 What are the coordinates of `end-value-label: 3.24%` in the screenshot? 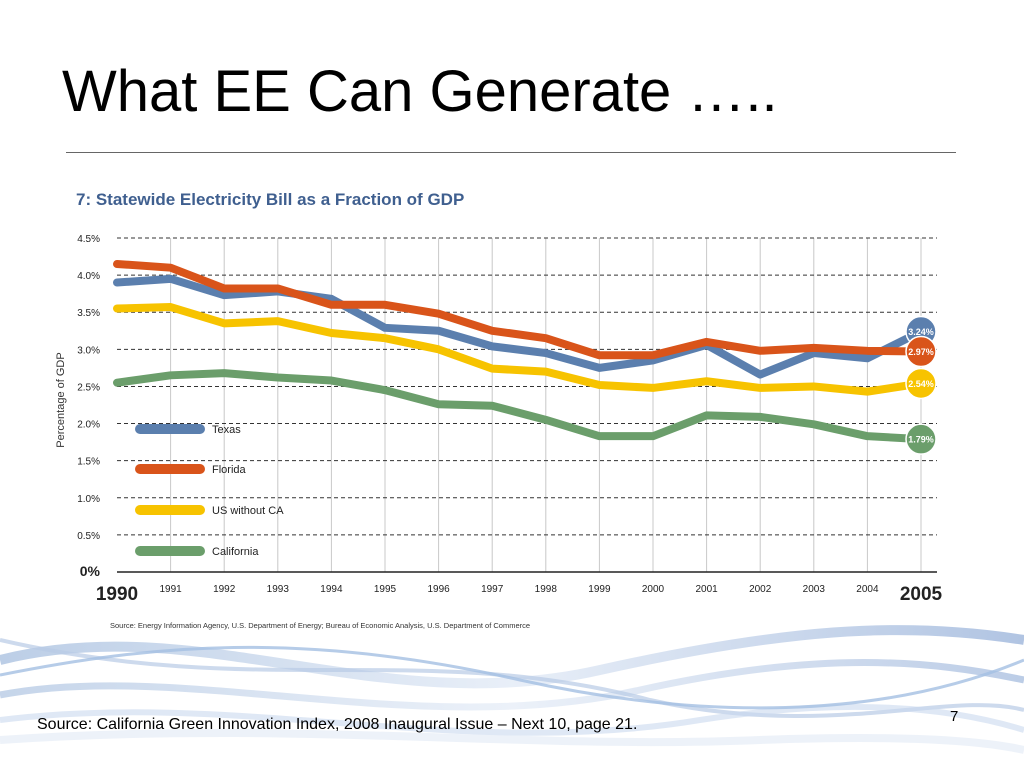 It's located at (921, 332).